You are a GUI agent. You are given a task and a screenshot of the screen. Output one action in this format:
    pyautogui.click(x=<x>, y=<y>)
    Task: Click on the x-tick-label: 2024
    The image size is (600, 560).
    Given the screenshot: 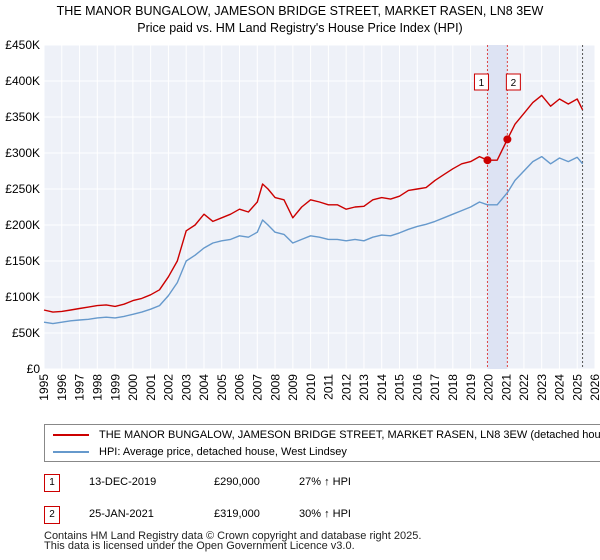 What is the action you would take?
    pyautogui.click(x=560, y=387)
    